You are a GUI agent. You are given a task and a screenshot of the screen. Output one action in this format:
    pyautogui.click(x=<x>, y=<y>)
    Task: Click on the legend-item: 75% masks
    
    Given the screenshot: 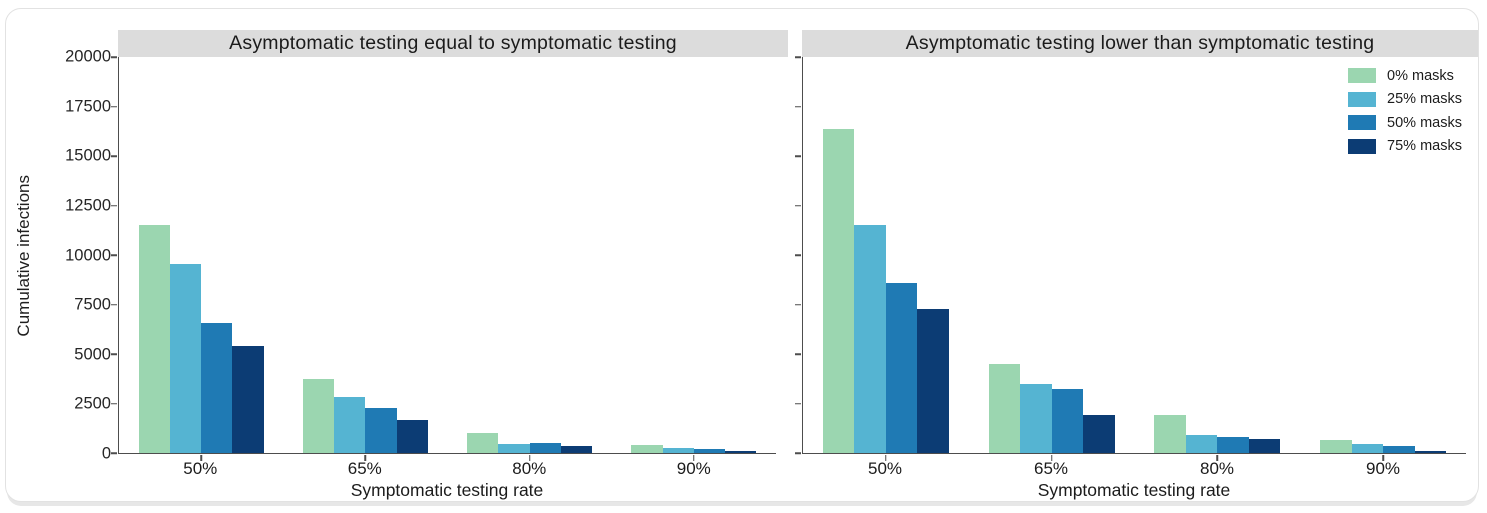 What is the action you would take?
    pyautogui.click(x=1405, y=147)
    